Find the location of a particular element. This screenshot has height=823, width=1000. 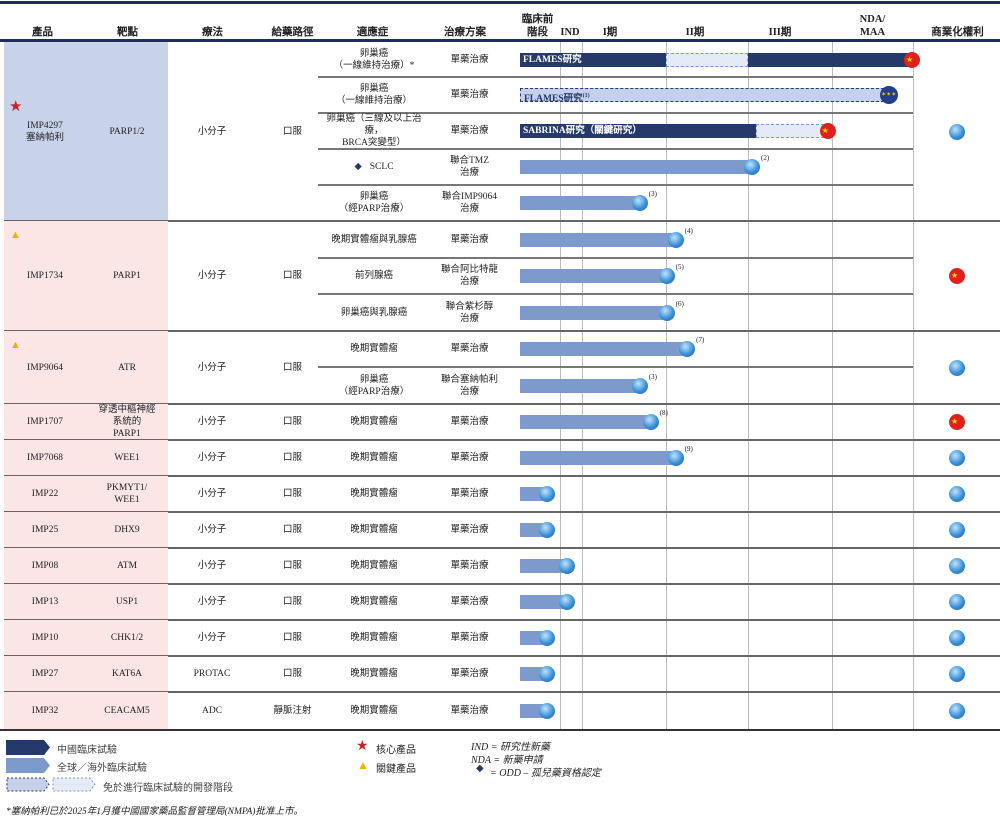

regimen: 聯合阿比特龍 治療 is located at coordinates (469, 276).